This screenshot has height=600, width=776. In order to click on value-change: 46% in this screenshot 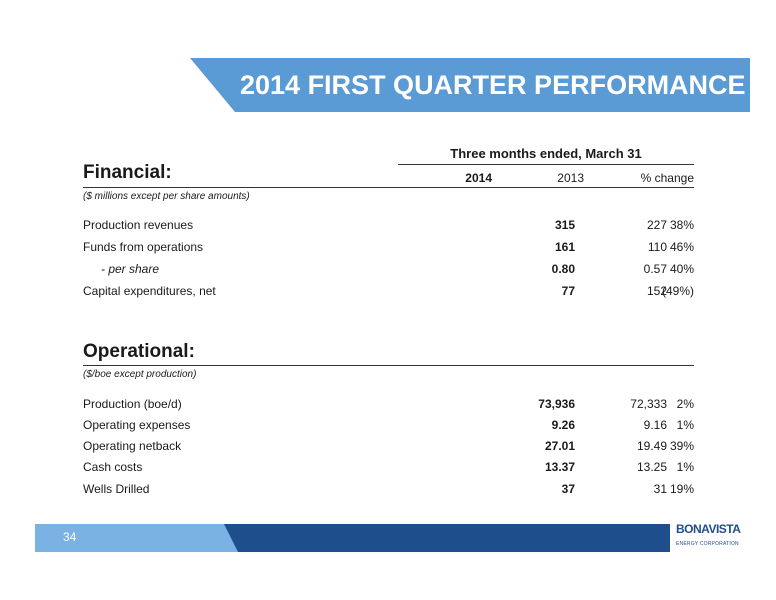, I will do `click(681, 247)`.